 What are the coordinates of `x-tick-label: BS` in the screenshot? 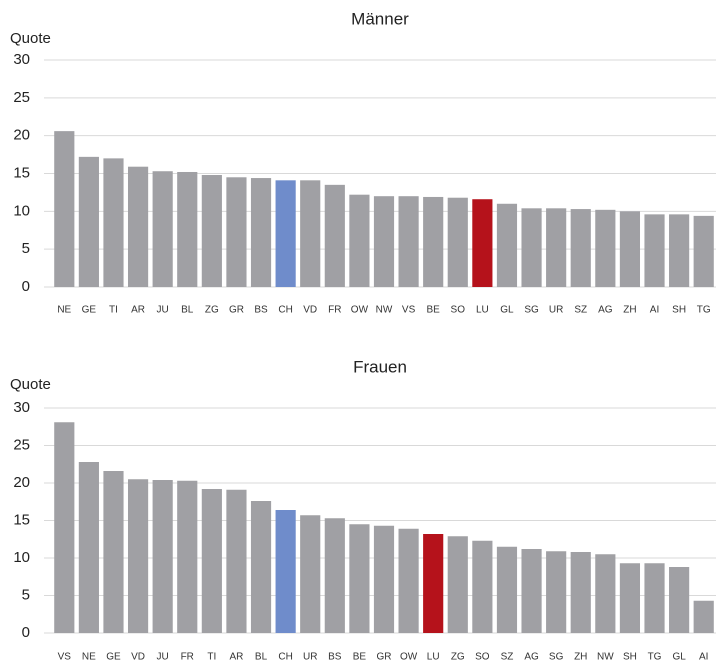 It's located at (335, 657).